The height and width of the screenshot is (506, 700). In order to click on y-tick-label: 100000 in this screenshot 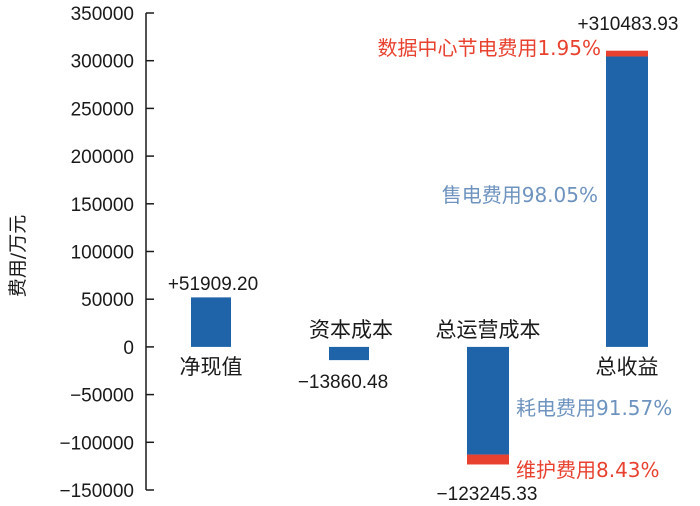, I will do `click(102, 253)`.